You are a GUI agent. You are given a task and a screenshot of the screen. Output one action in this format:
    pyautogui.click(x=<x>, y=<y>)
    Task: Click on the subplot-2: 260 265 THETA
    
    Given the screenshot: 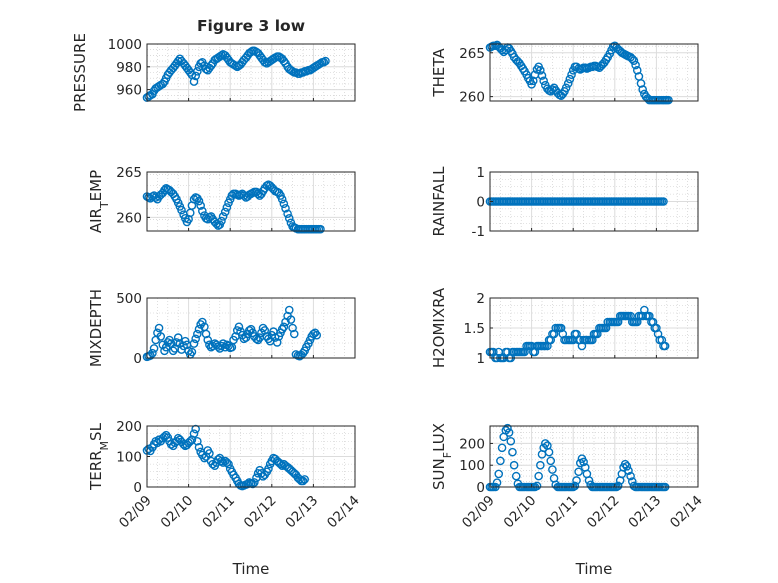 What is the action you would take?
    pyautogui.click(x=564, y=73)
    